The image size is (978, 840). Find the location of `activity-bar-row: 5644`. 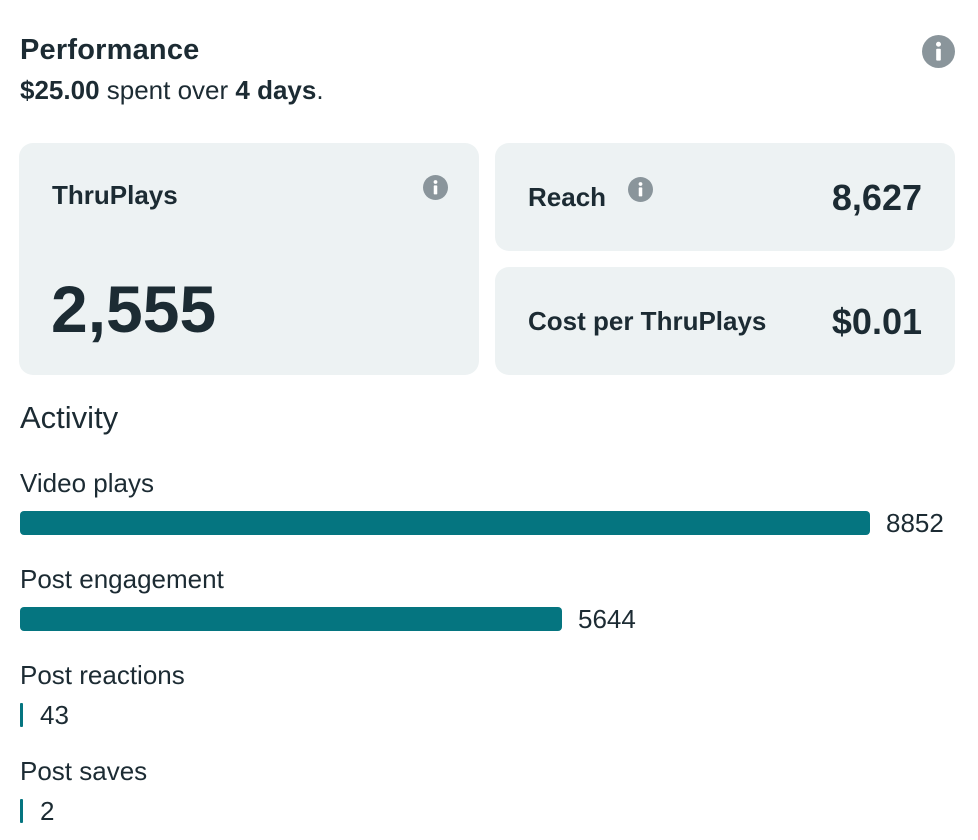

activity-bar-row: 5644 is located at coordinates (328, 619).